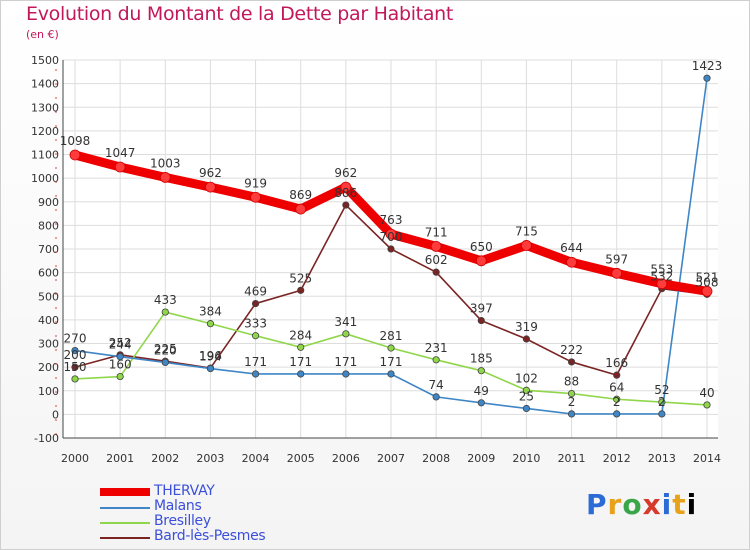 This screenshot has width=750, height=550. Describe the element at coordinates (436, 232) in the screenshot. I see `data-label: 711` at that location.